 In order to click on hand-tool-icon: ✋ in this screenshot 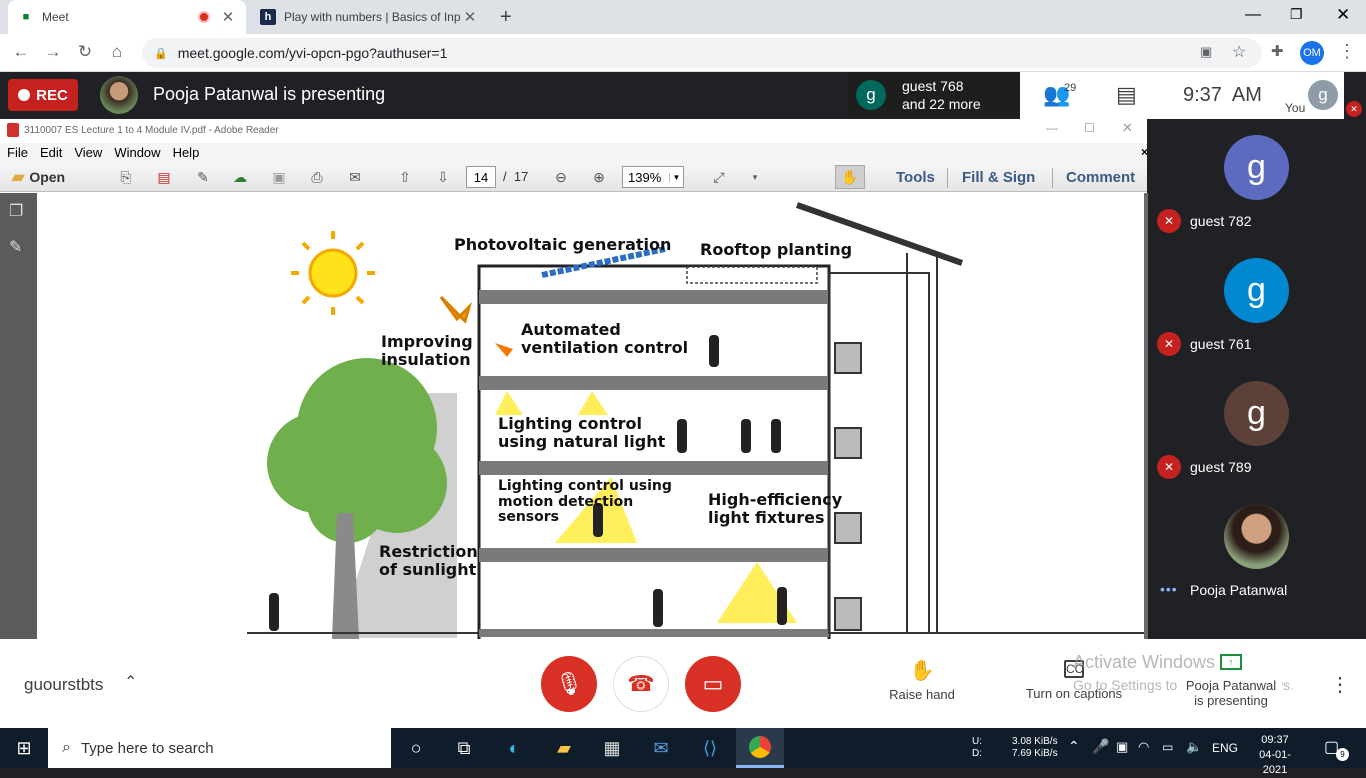, I will do `click(850, 177)`.